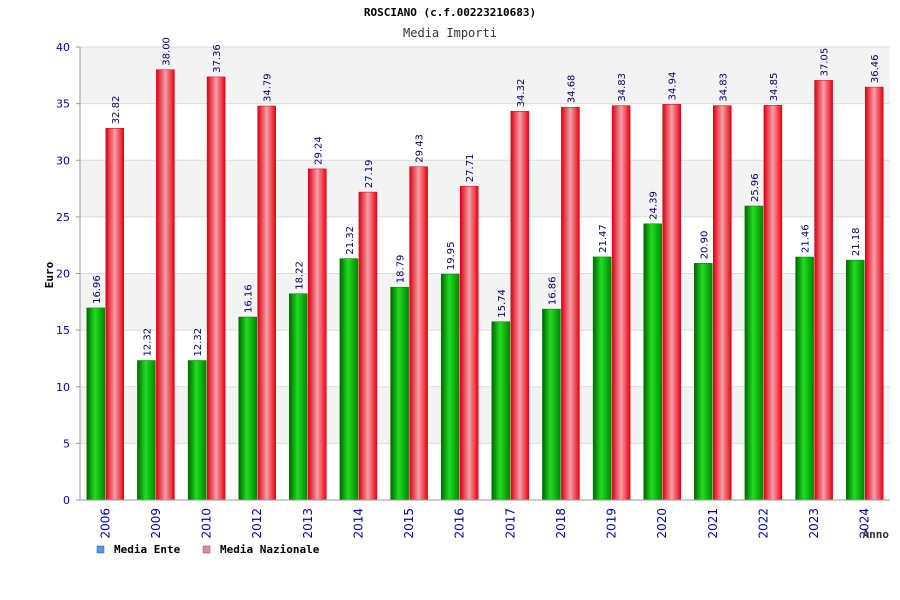  Describe the element at coordinates (350, 240) in the screenshot. I see `value-label-media-ente-2014: 21.32` at that location.